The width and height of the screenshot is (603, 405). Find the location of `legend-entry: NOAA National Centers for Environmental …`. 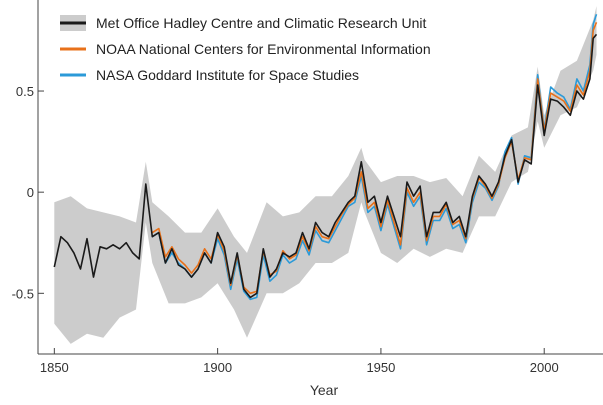

legend-entry: NOAA National Centers for Environmental … is located at coordinates (245, 49).